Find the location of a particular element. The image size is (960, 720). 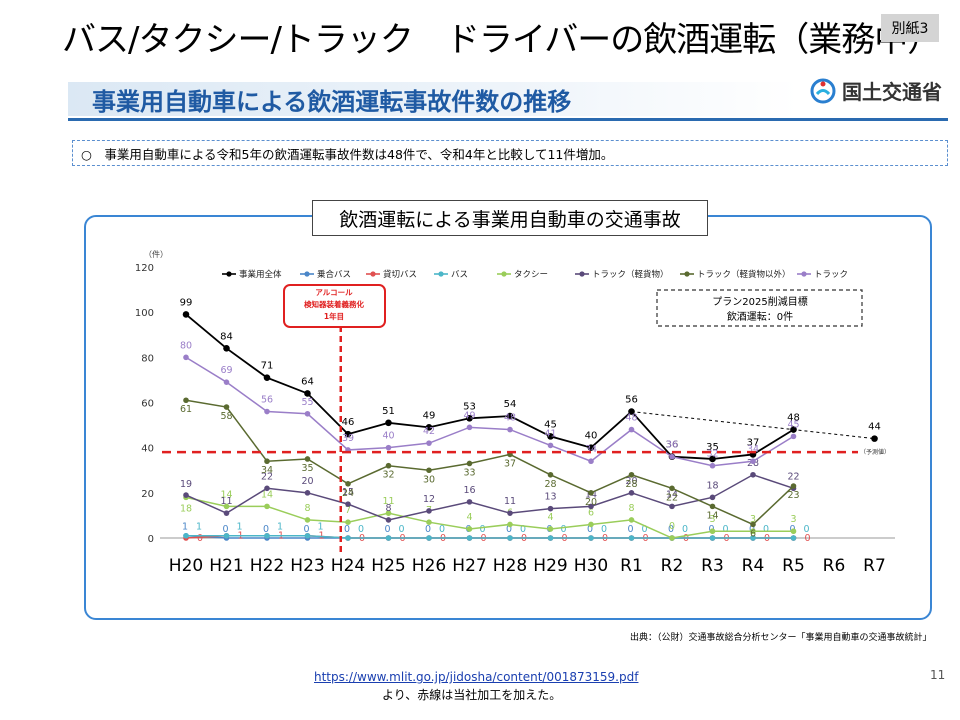

legend-label: 貸切バス is located at coordinates (400, 274).